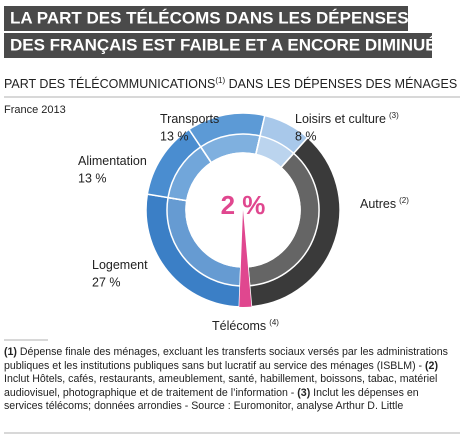  What do you see at coordinates (378, 204) in the screenshot?
I see `category-name: Autres` at bounding box center [378, 204].